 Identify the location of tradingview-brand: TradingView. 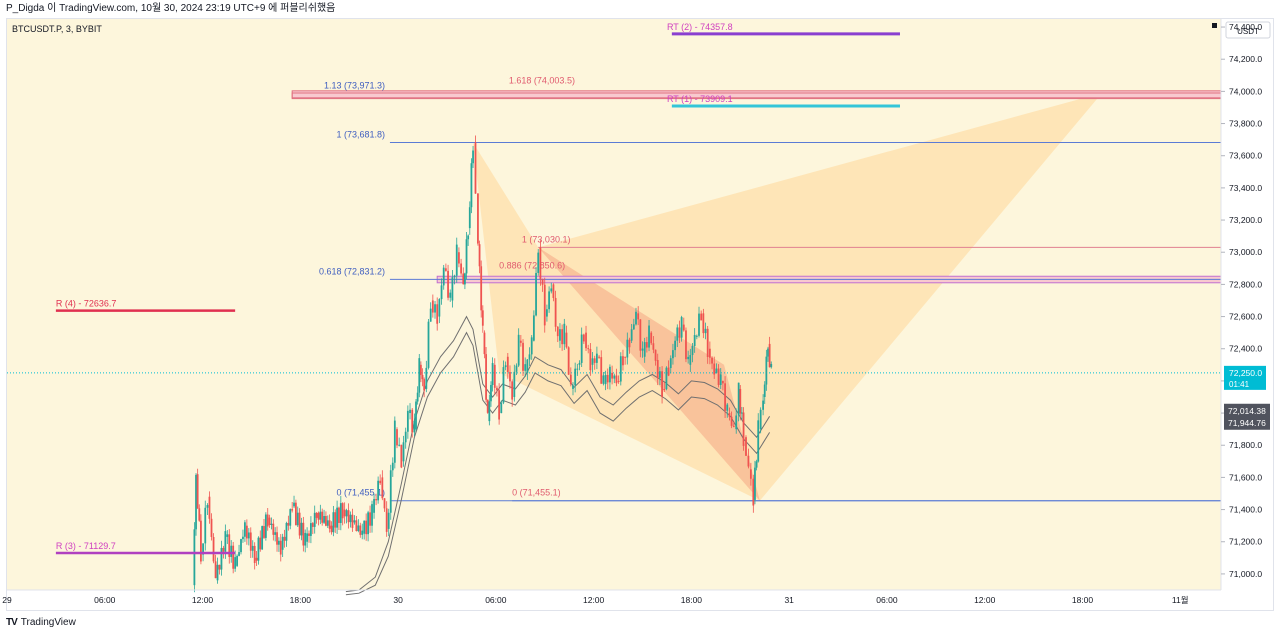
(48, 622).